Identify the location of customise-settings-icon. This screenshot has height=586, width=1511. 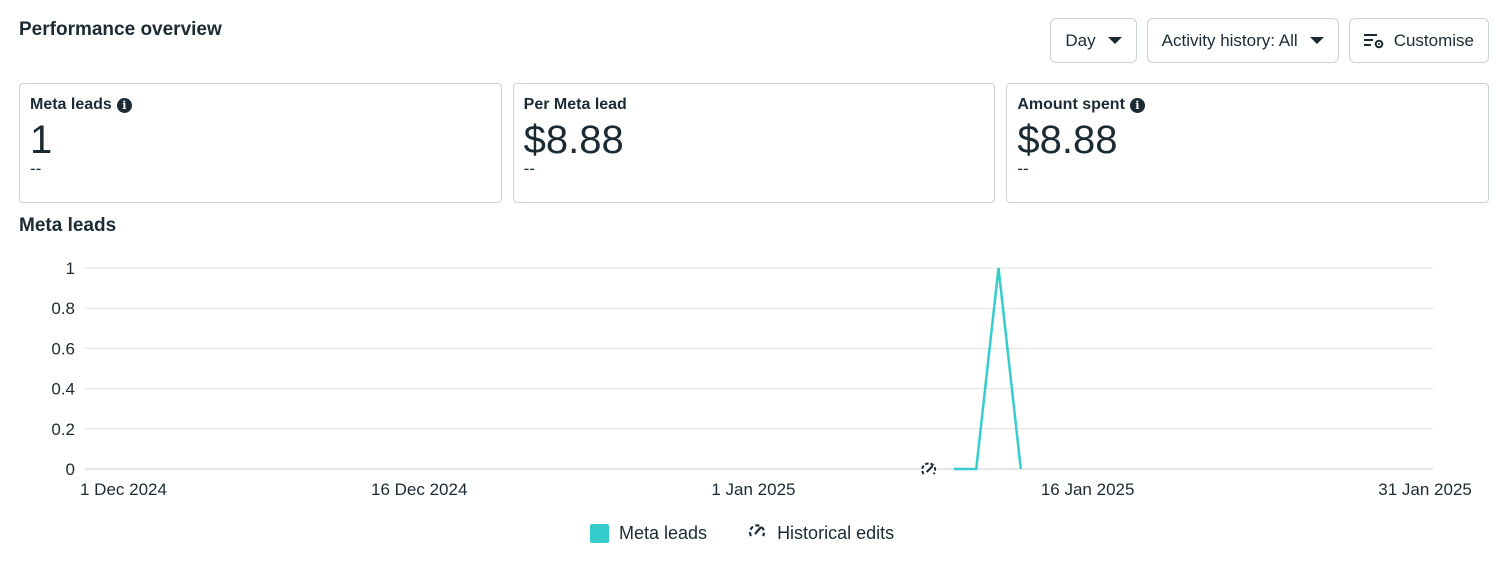
(1373, 41).